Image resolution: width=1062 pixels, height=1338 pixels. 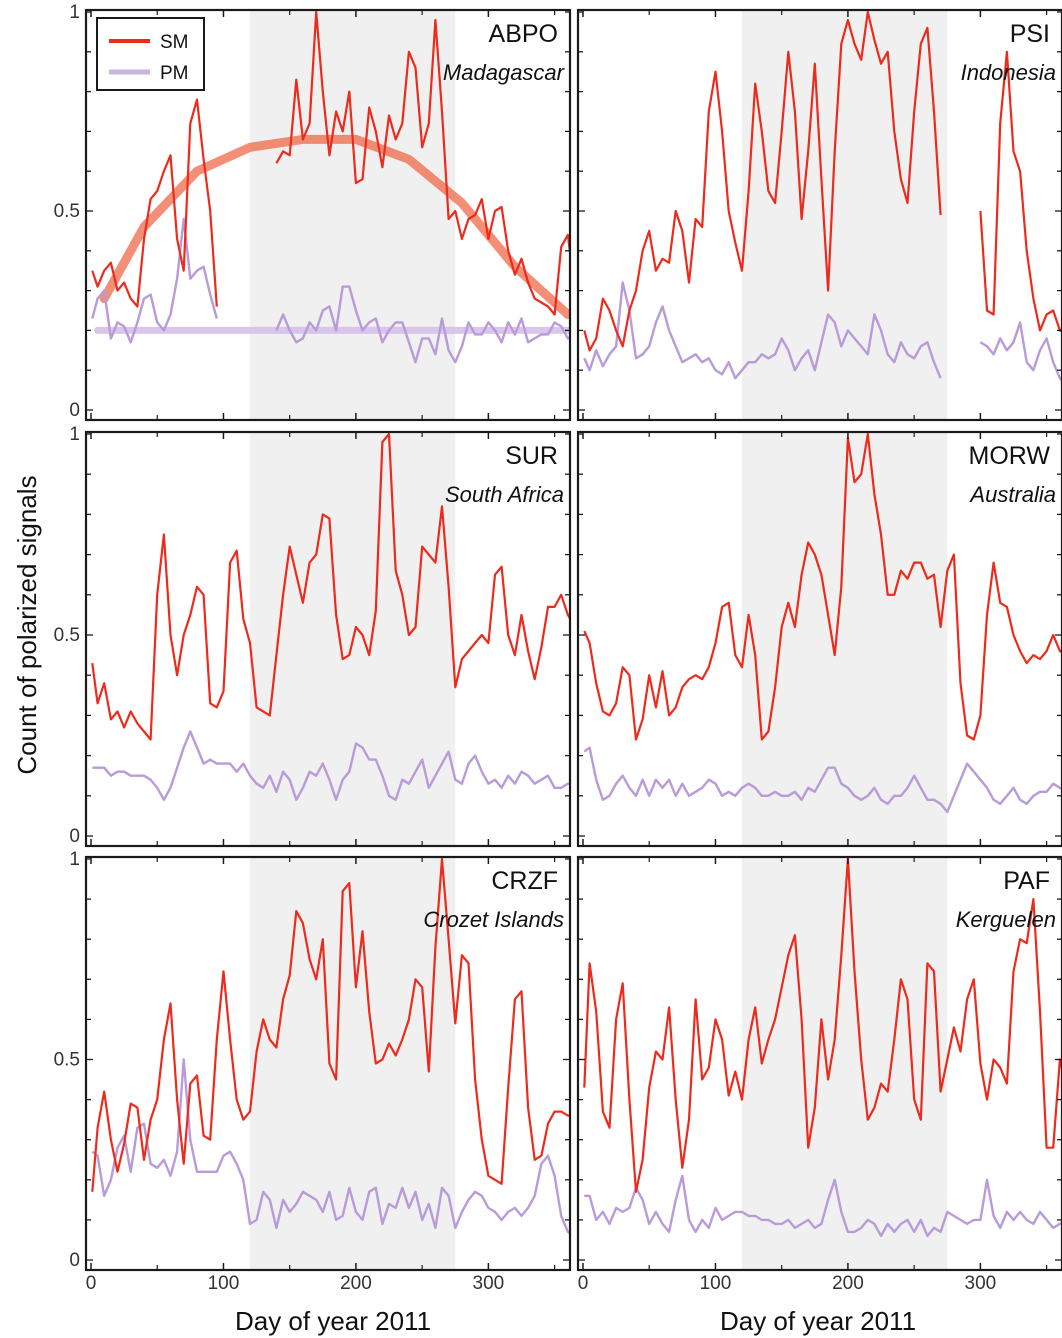 I want to click on legend: SM PM, so click(x=150, y=54).